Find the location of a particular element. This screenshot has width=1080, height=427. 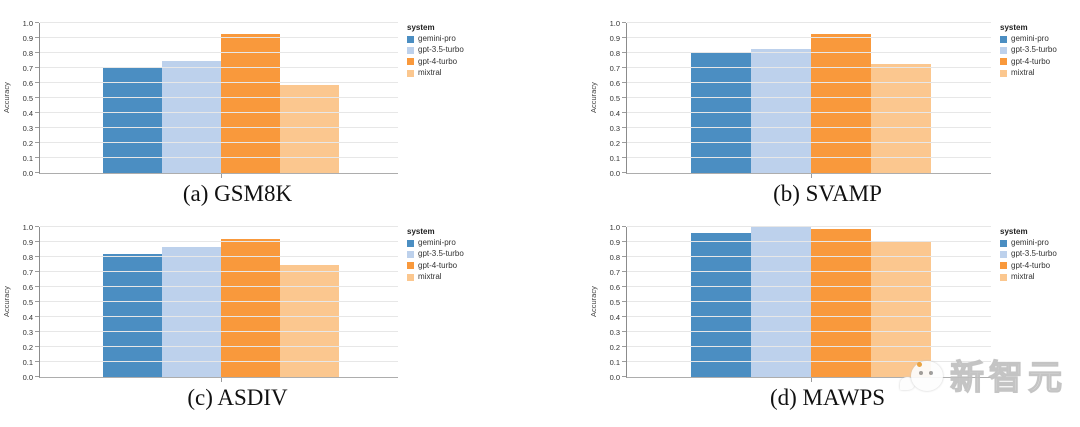

caption-mawps: (d) MAWPS is located at coordinates (827, 397).